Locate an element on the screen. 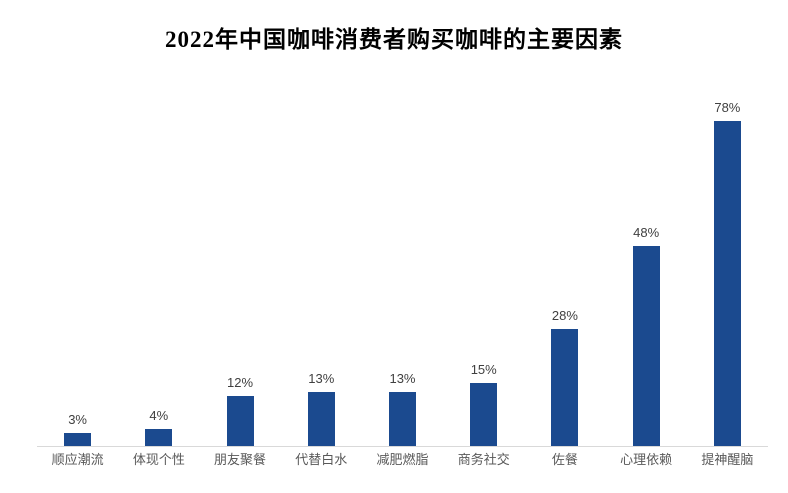  bar-value-label: 28% is located at coordinates (564, 315).